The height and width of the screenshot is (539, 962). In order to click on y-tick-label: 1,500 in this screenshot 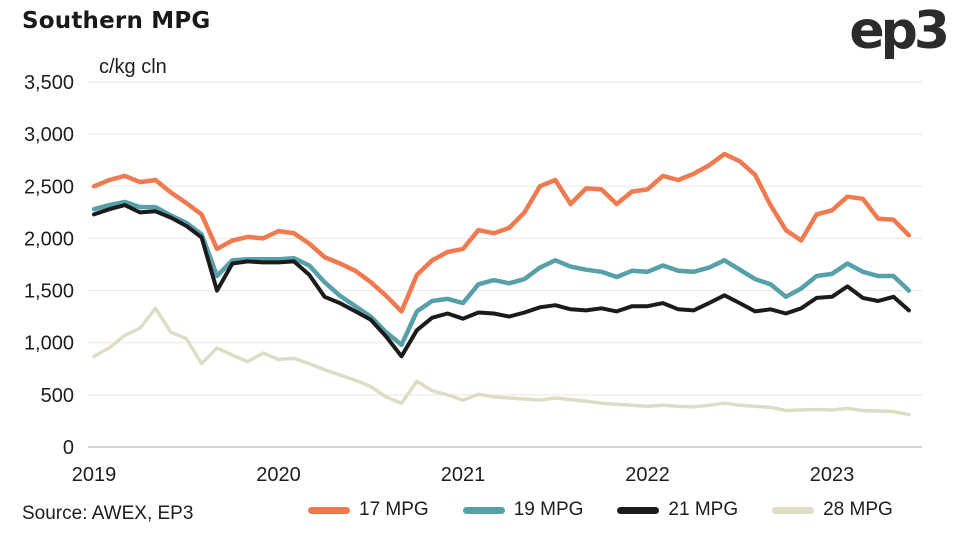, I will do `click(49, 292)`.